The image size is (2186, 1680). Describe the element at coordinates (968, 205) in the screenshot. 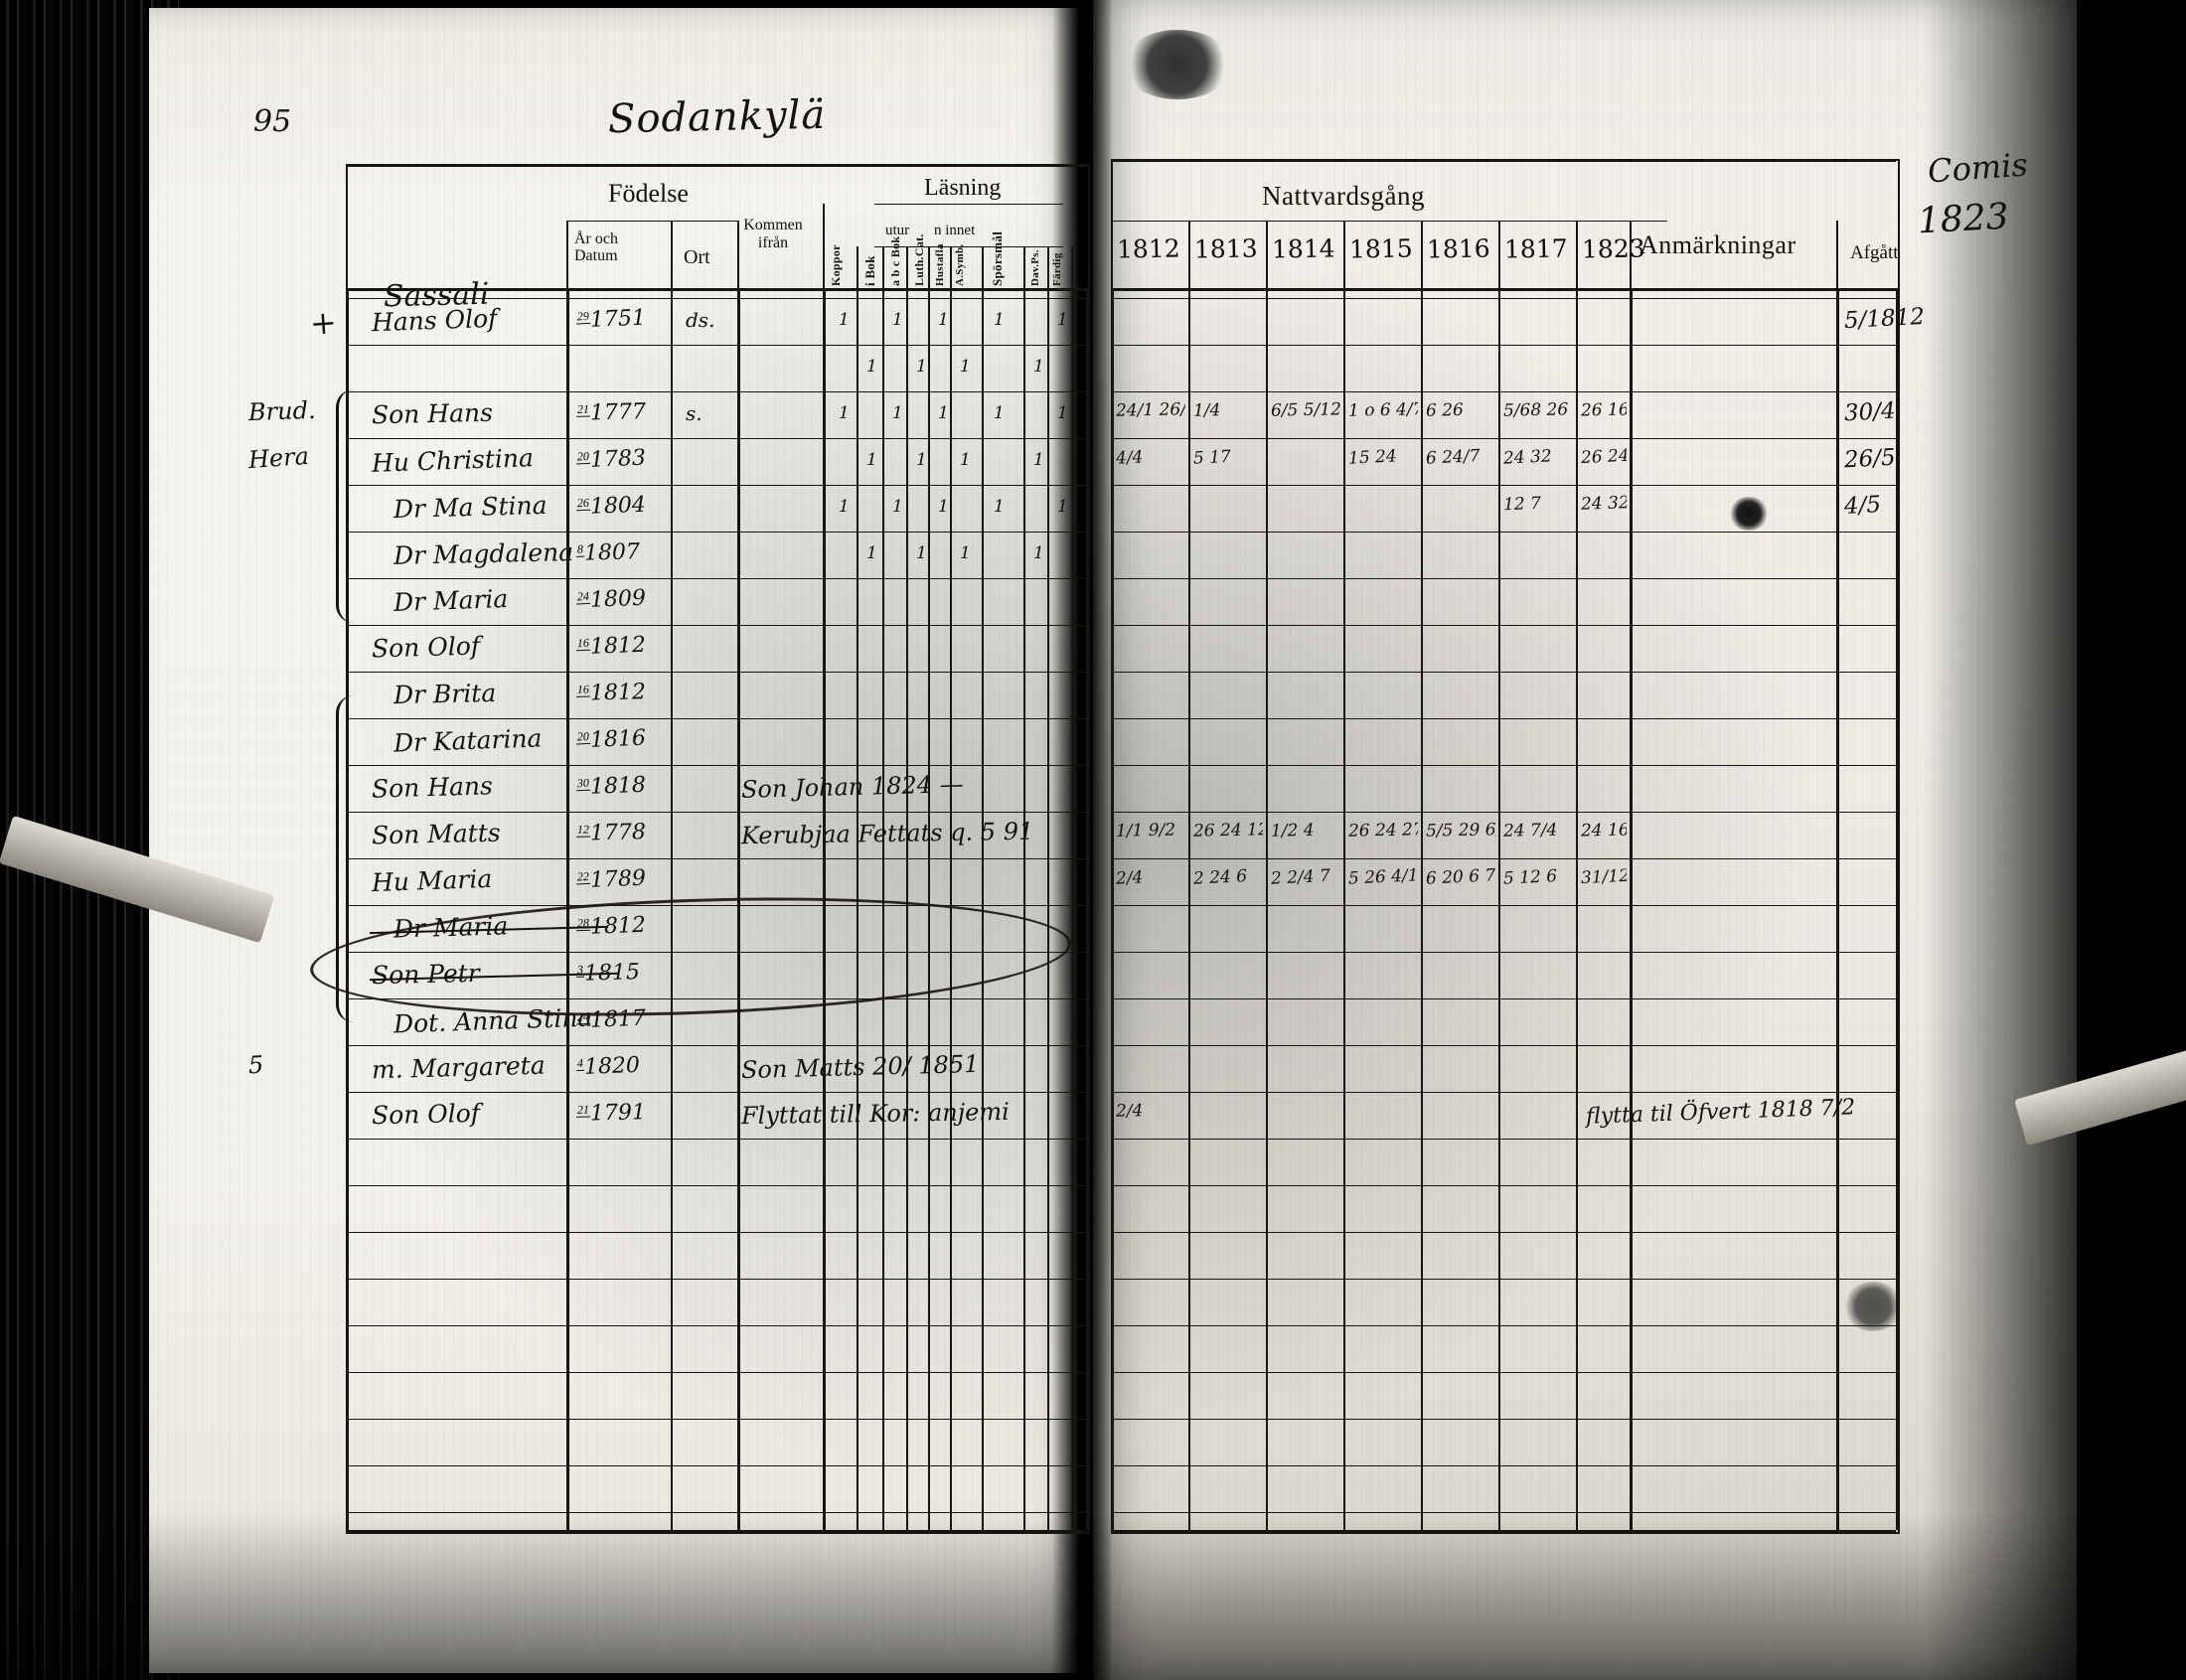

I see `hrule-under-lasning` at that location.